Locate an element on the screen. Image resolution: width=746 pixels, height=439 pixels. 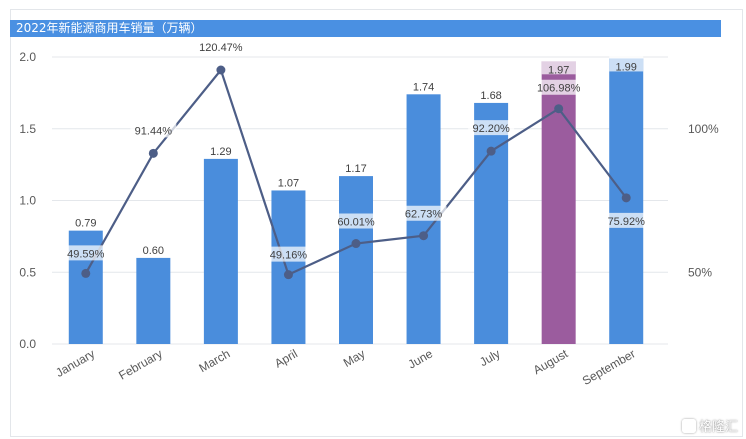
category-label: August is located at coordinates (551, 361).